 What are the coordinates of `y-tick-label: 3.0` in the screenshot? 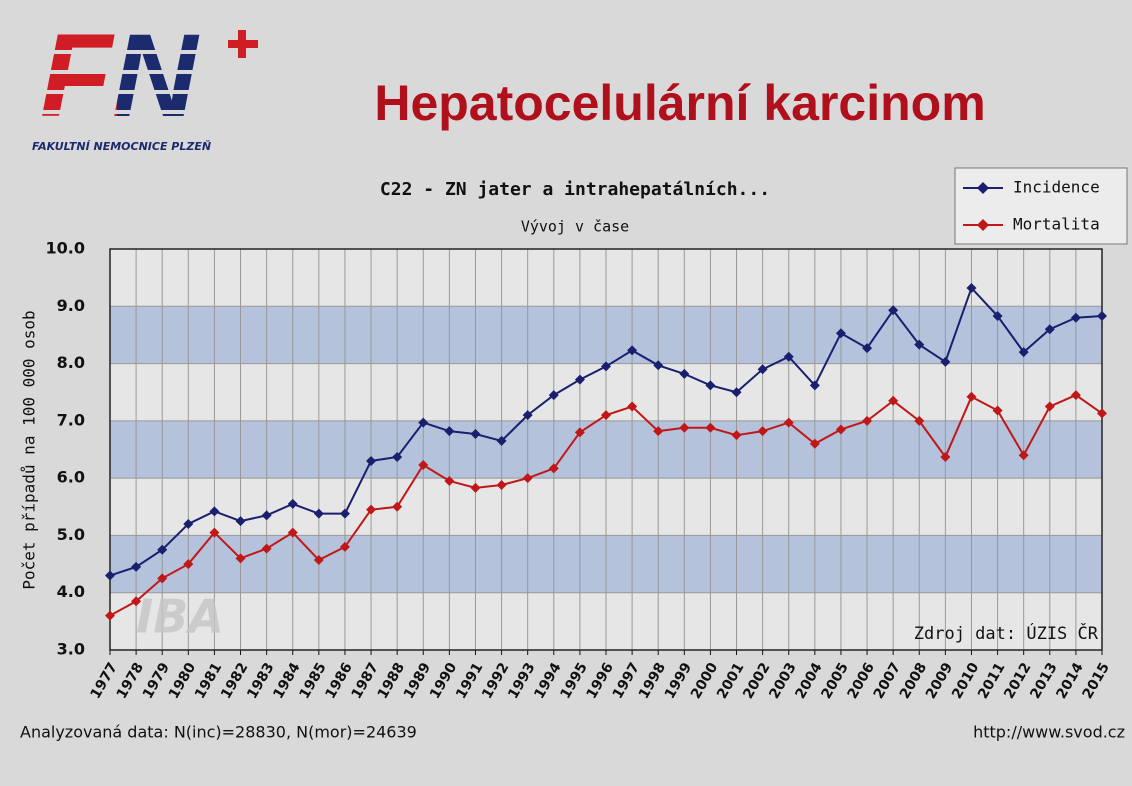 It's located at (71, 649).